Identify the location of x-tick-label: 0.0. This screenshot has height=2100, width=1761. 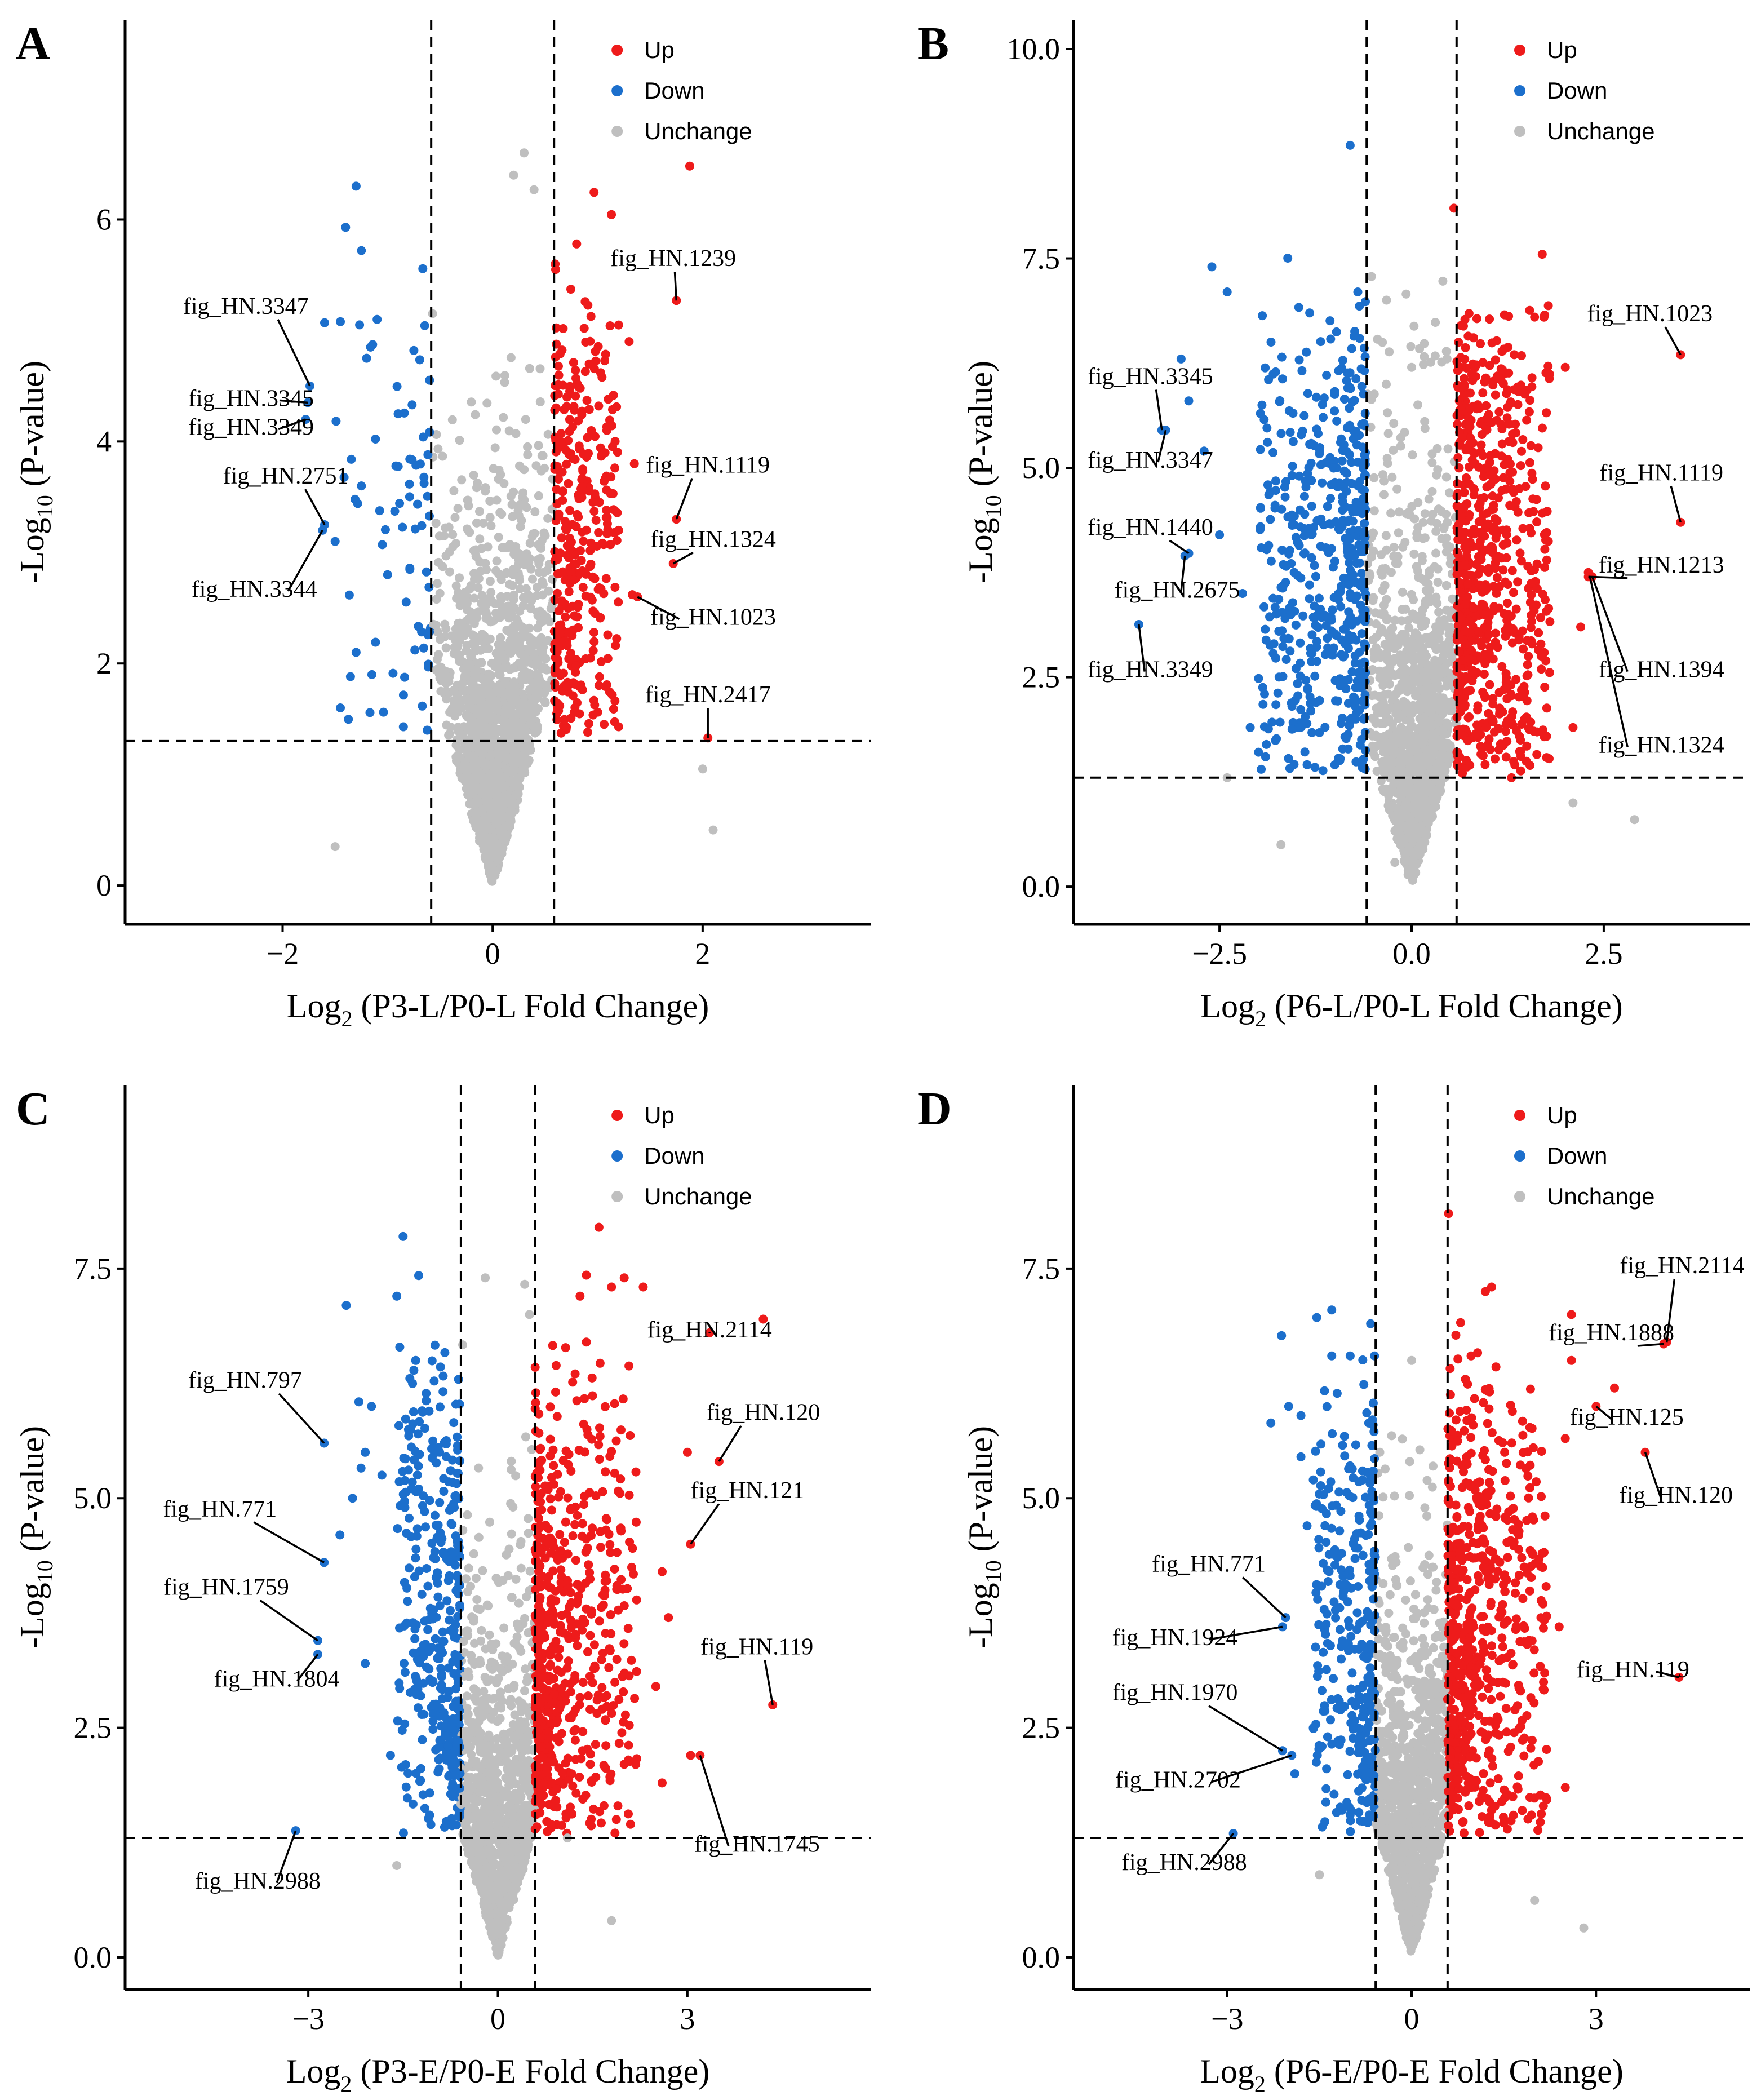
(1411, 954).